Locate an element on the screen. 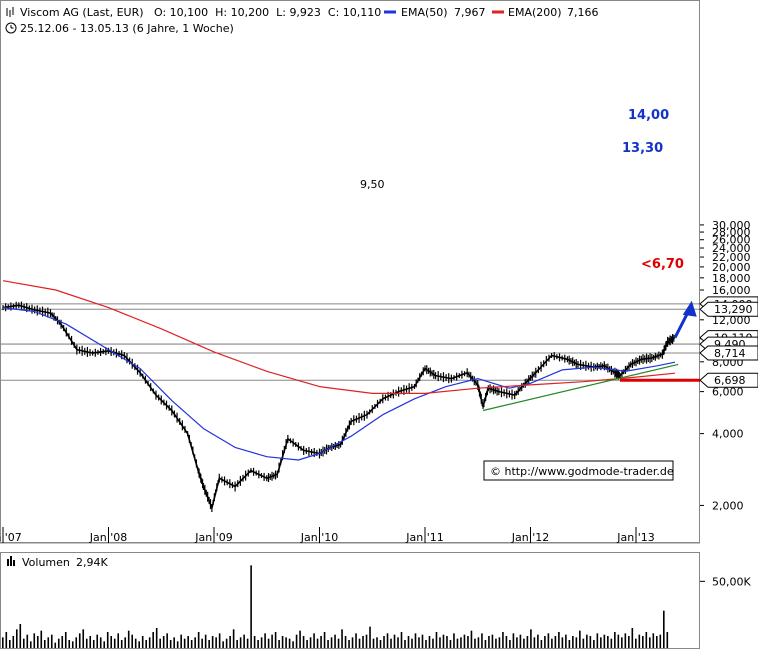  volume-bars is located at coordinates (353, 606).